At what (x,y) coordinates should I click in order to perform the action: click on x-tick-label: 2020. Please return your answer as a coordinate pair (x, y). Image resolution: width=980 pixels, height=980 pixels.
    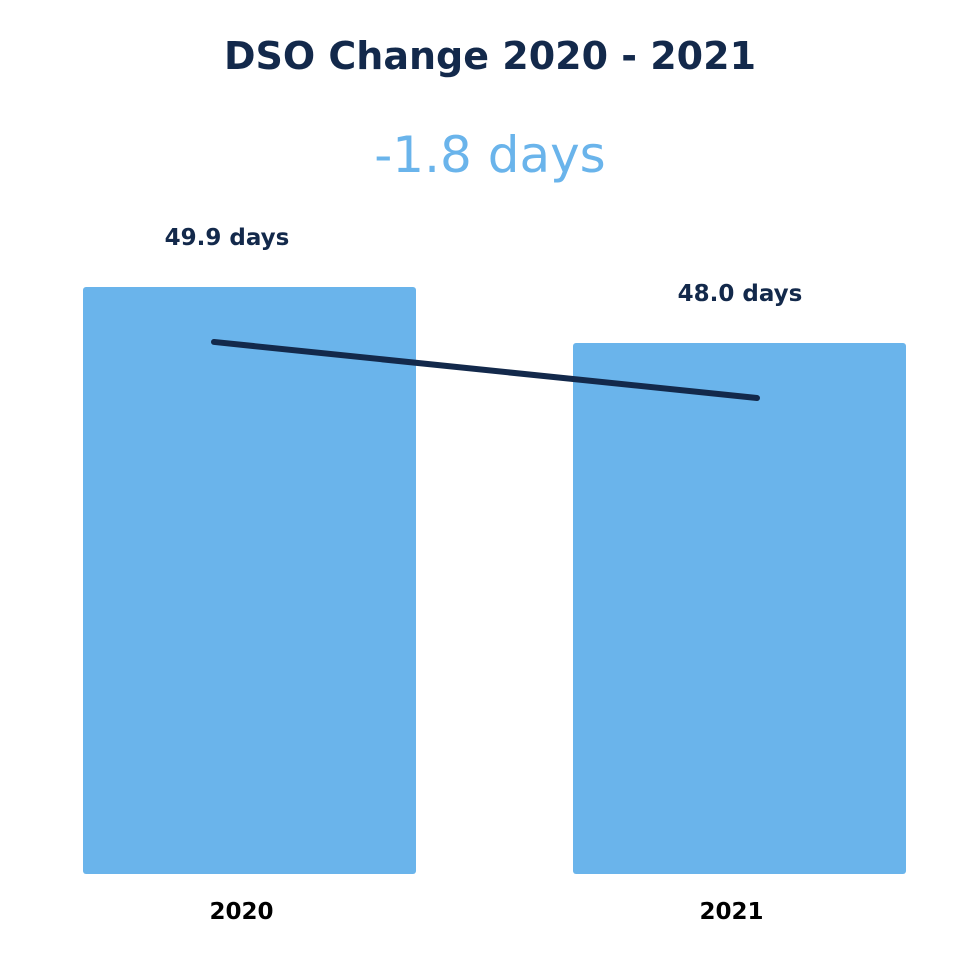
    Looking at the image, I should click on (241, 912).